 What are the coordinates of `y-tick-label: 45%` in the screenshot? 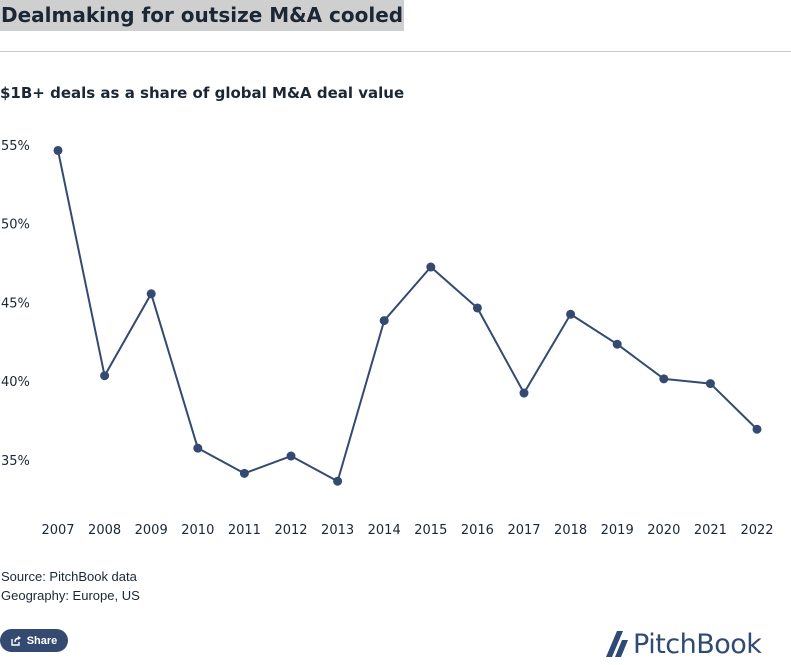 It's located at (15, 303).